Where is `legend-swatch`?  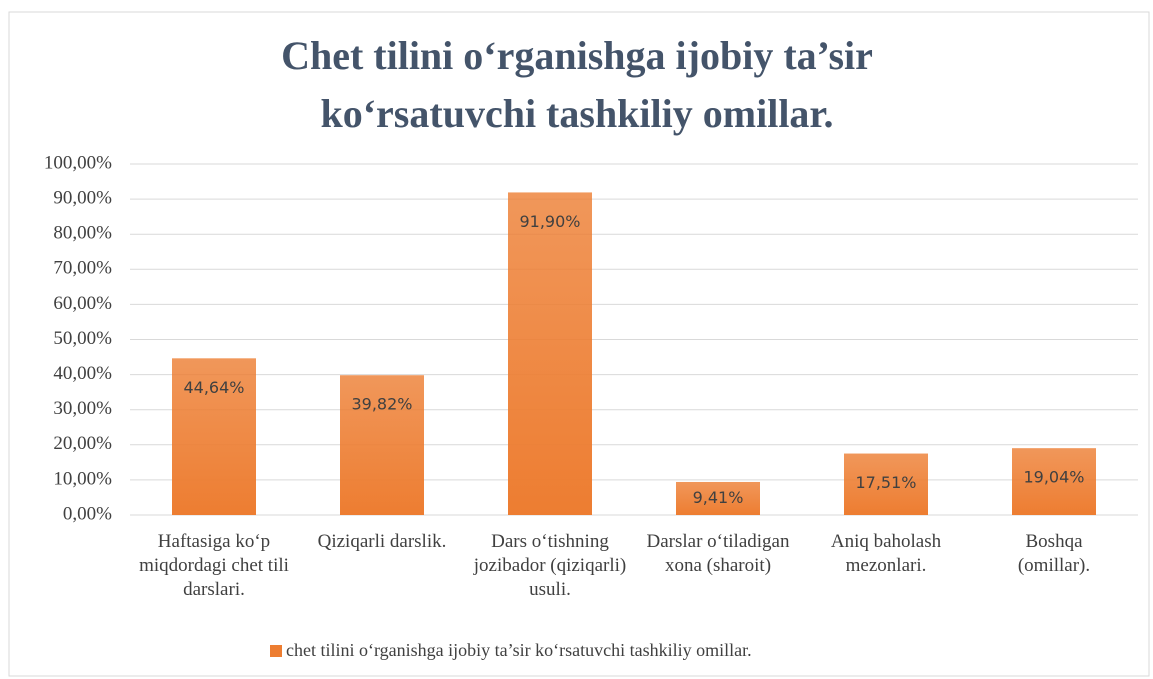 legend-swatch is located at coordinates (276, 651).